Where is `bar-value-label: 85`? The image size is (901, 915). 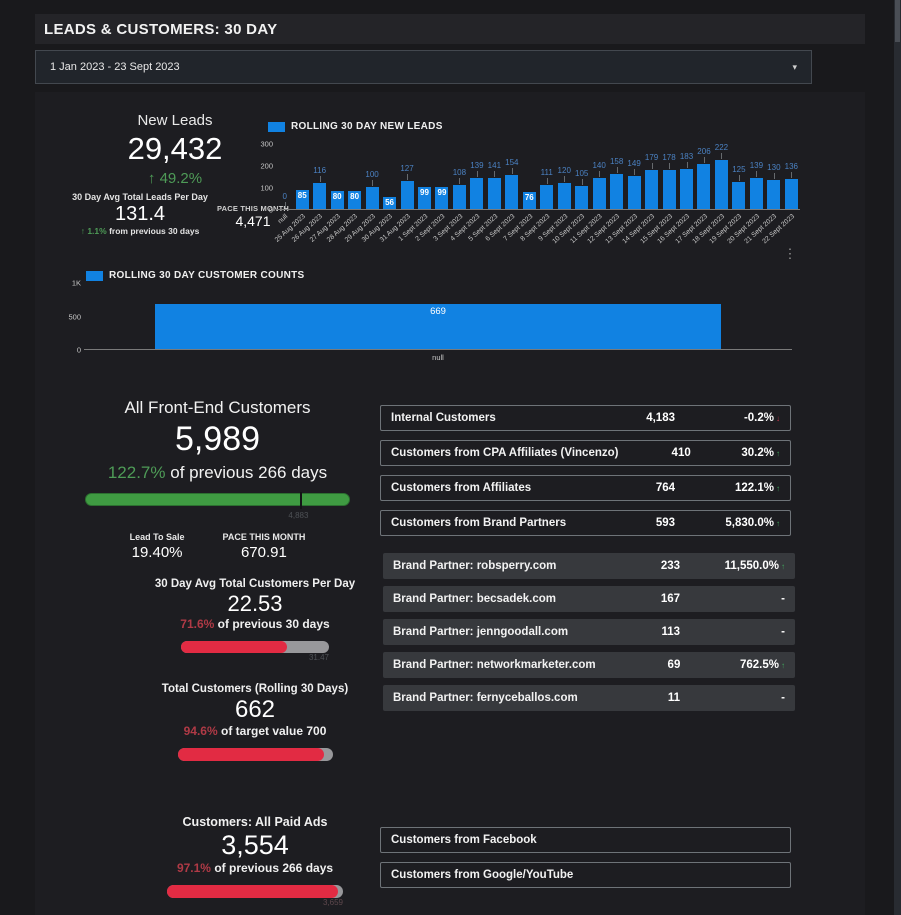
bar-value-label: 85 is located at coordinates (302, 196).